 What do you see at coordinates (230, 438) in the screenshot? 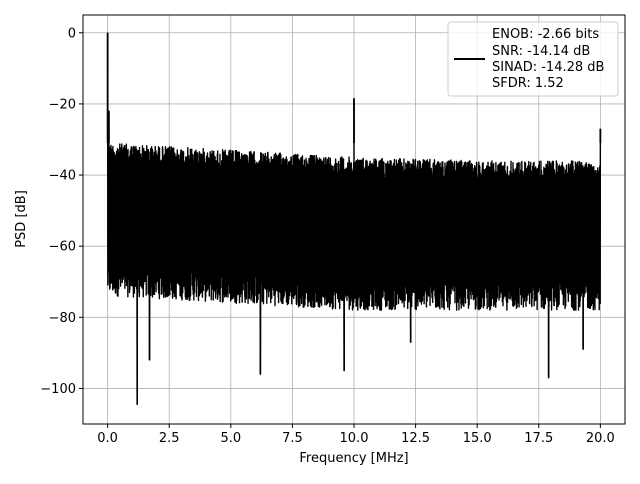
I see `x-tick-label: 5.0` at bounding box center [230, 438].